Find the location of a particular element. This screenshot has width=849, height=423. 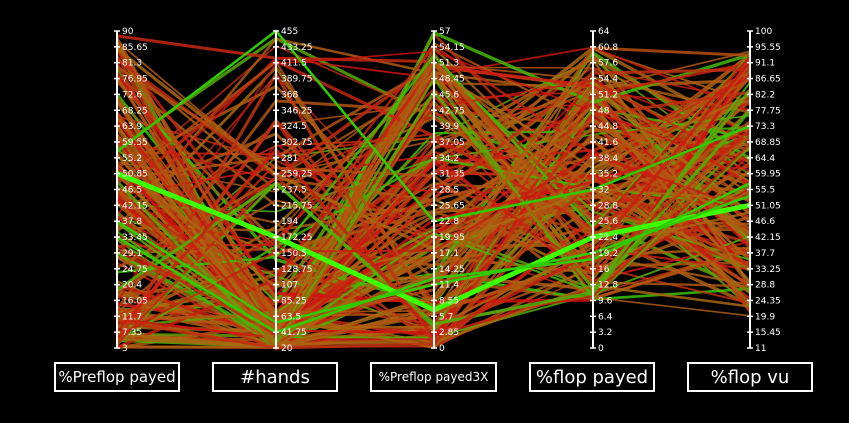

tick-label: 48.45 is located at coordinates (452, 80).